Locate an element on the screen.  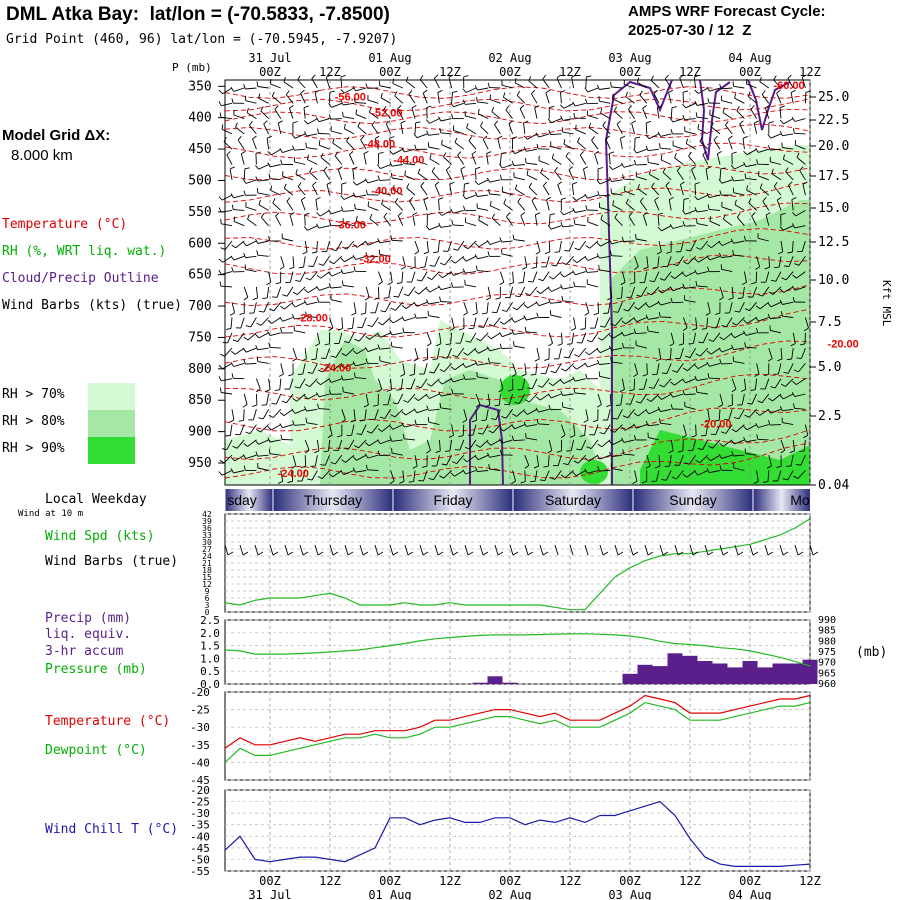
date-label-bottom: 02 Aug is located at coordinates (509, 894).